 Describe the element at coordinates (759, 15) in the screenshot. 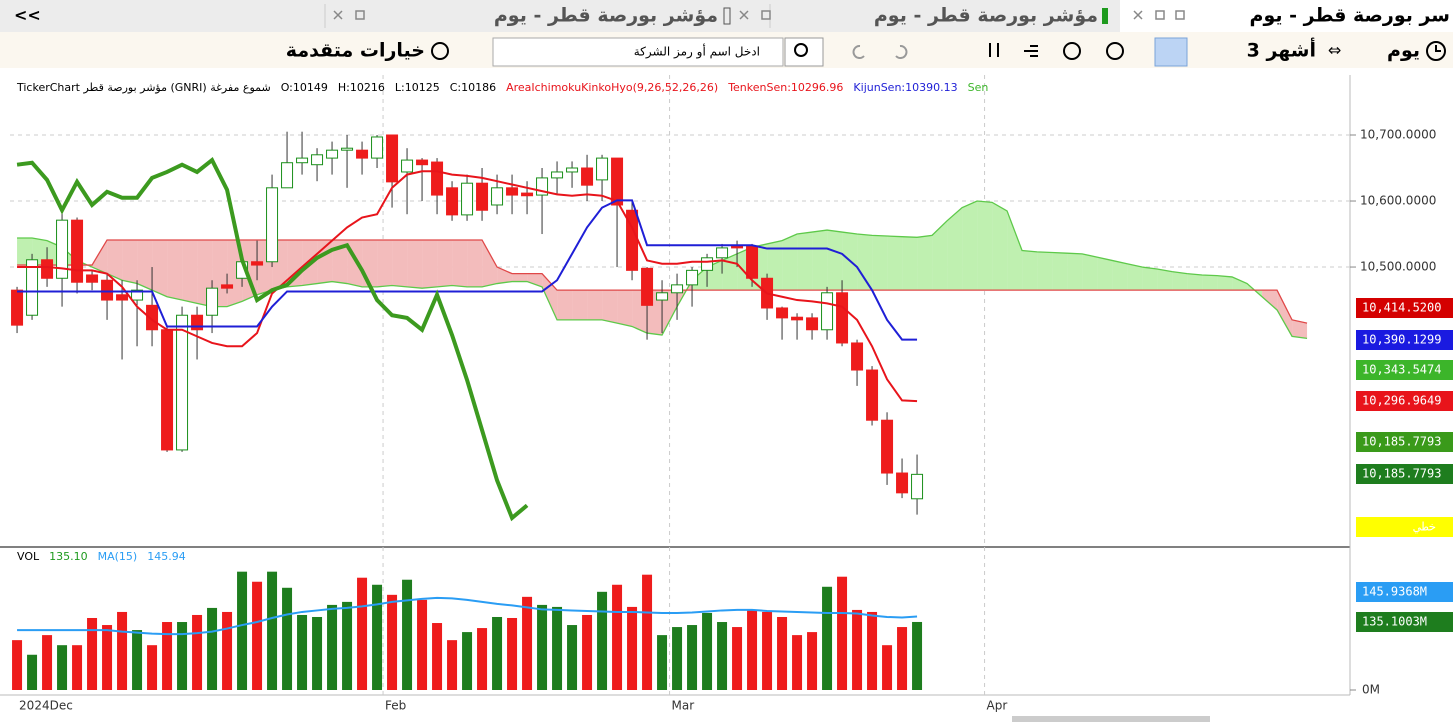

I see `tab-controls` at that location.